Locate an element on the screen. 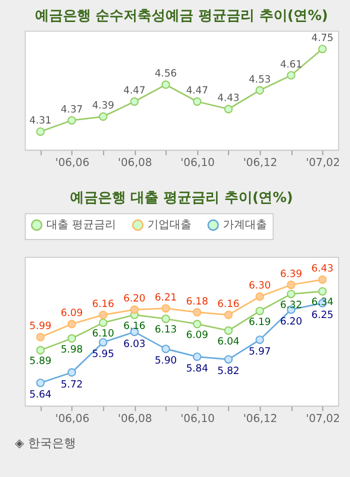  data-label: 6.10 is located at coordinates (103, 334).